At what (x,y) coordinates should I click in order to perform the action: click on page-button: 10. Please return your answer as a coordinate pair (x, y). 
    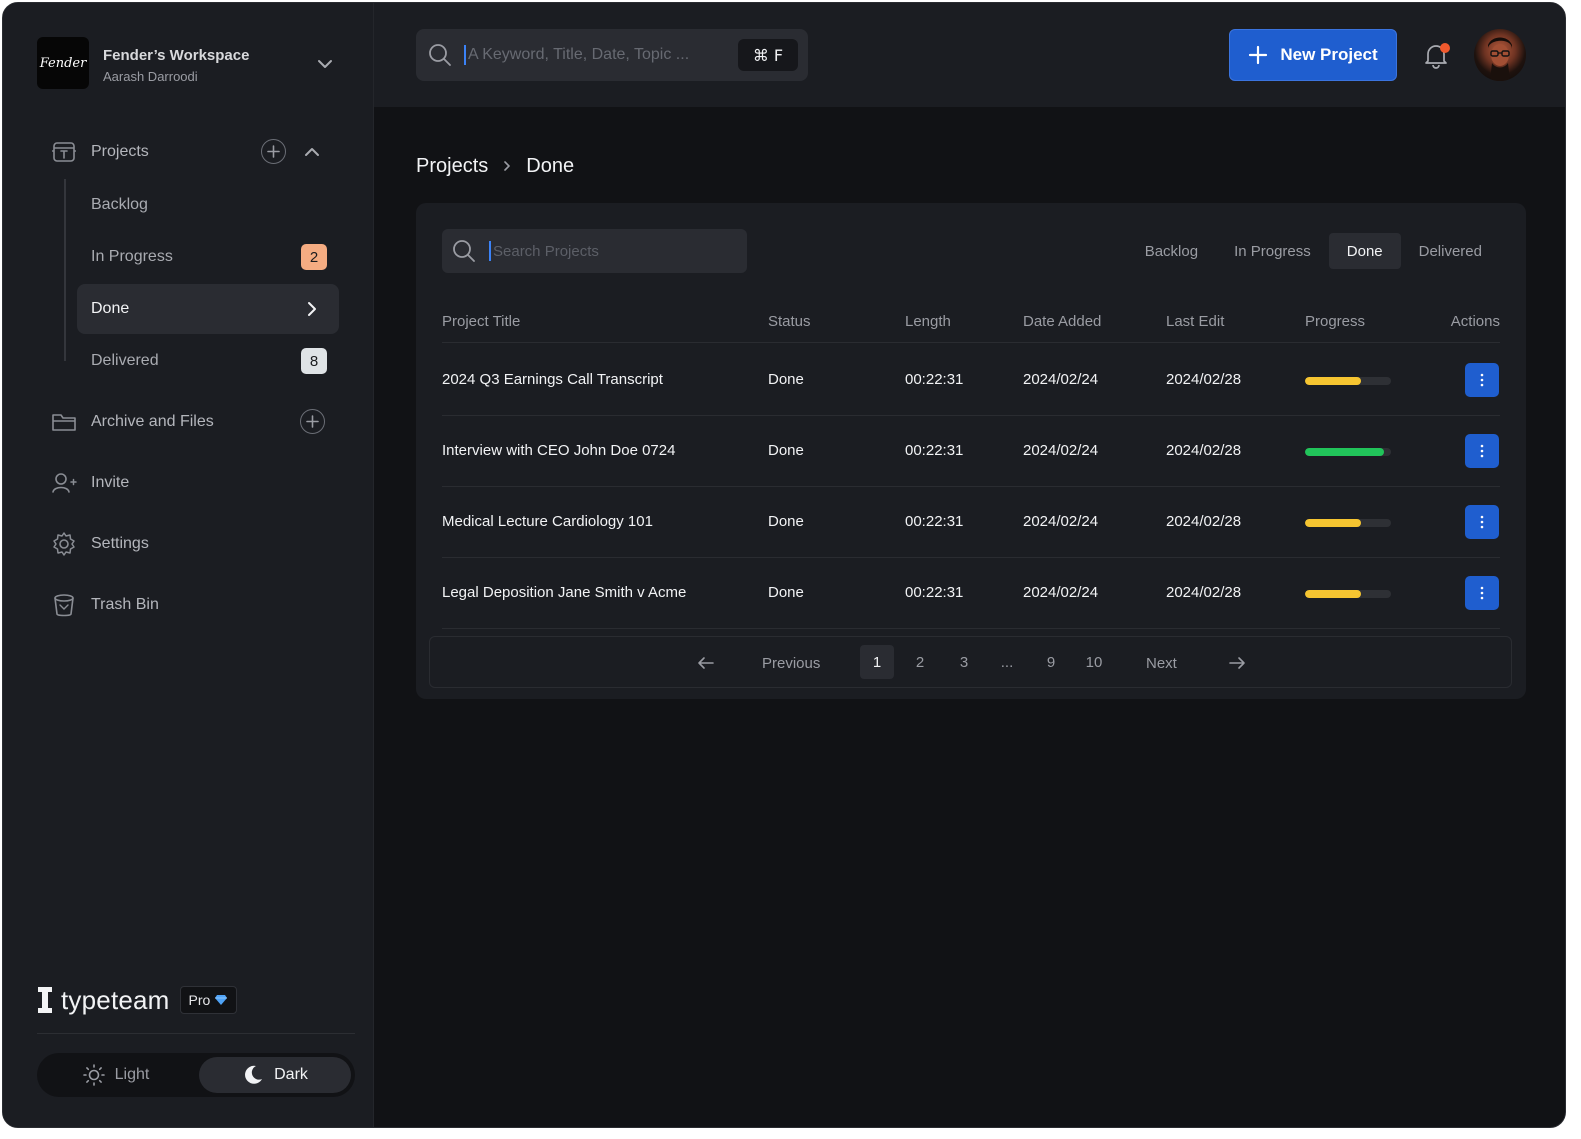
    Looking at the image, I should click on (1094, 662).